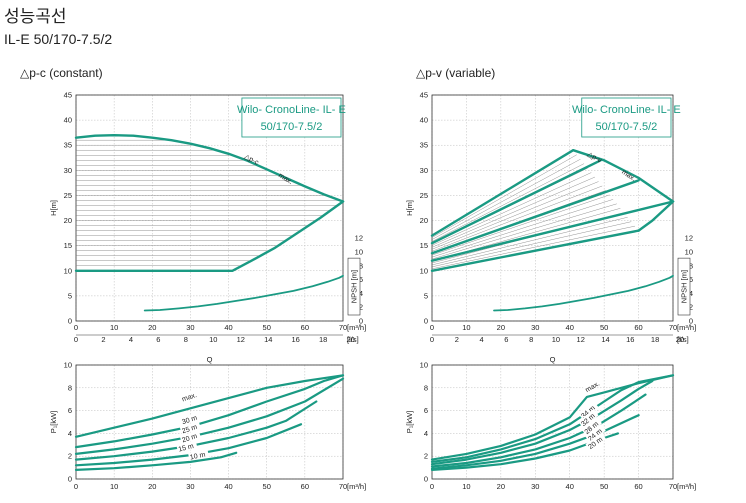  Describe the element at coordinates (466, 486) in the screenshot. I see `dpv-power-xtick-label: 10` at that location.